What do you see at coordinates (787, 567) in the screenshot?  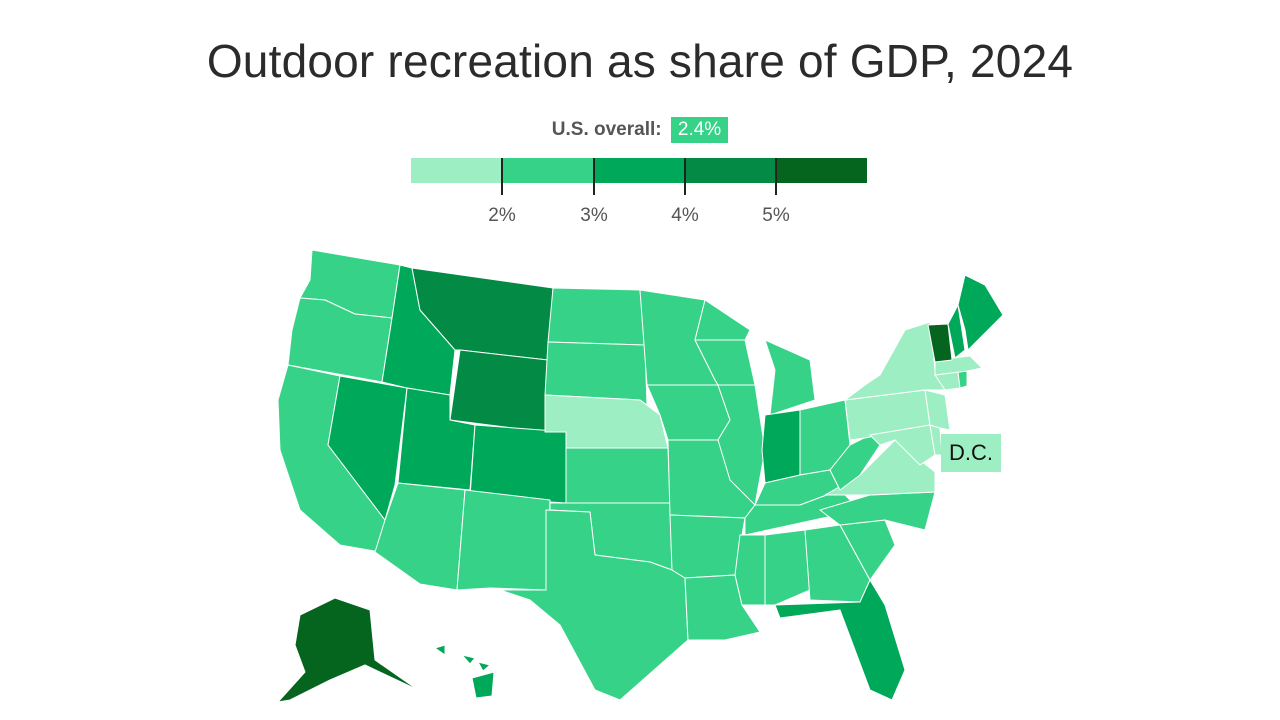 I see `state-AL` at bounding box center [787, 567].